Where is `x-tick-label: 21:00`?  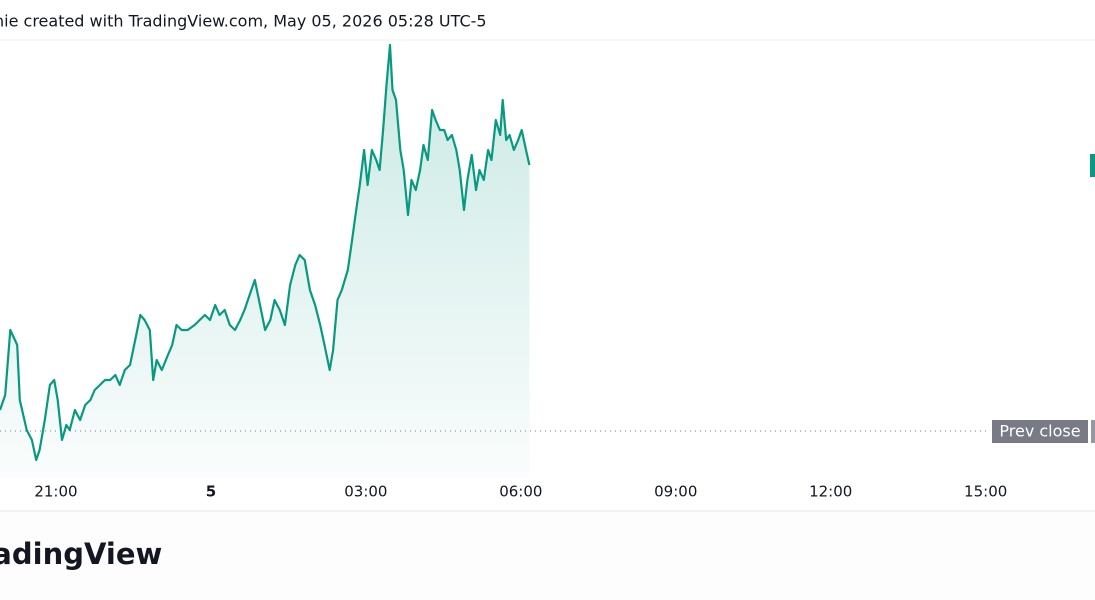
x-tick-label: 21:00 is located at coordinates (55, 492).